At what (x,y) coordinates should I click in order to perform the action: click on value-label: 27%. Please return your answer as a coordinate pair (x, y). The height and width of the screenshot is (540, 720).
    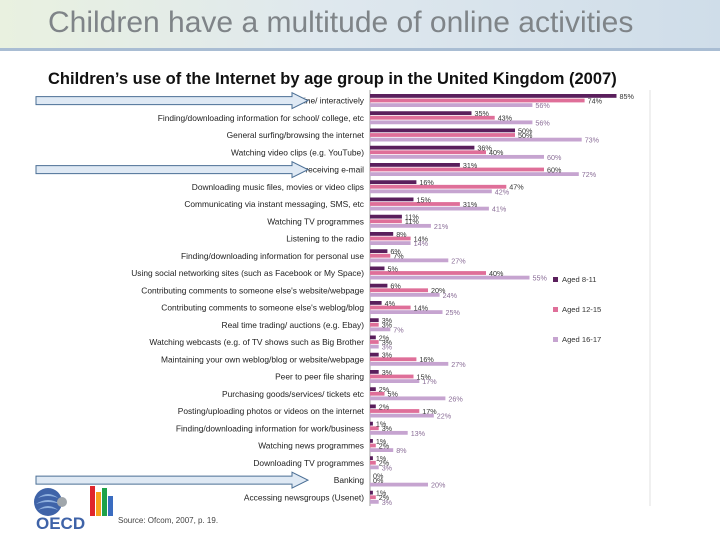
    Looking at the image, I should click on (458, 364).